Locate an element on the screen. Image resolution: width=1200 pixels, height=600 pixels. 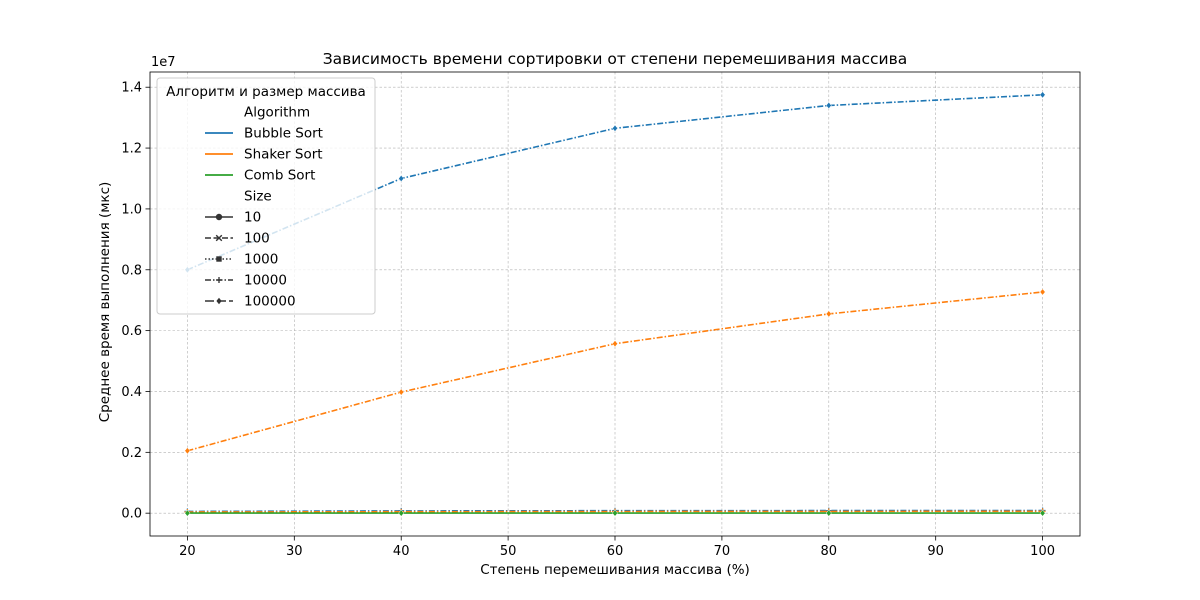
y-tick-label: 0.4 is located at coordinates (131, 392).